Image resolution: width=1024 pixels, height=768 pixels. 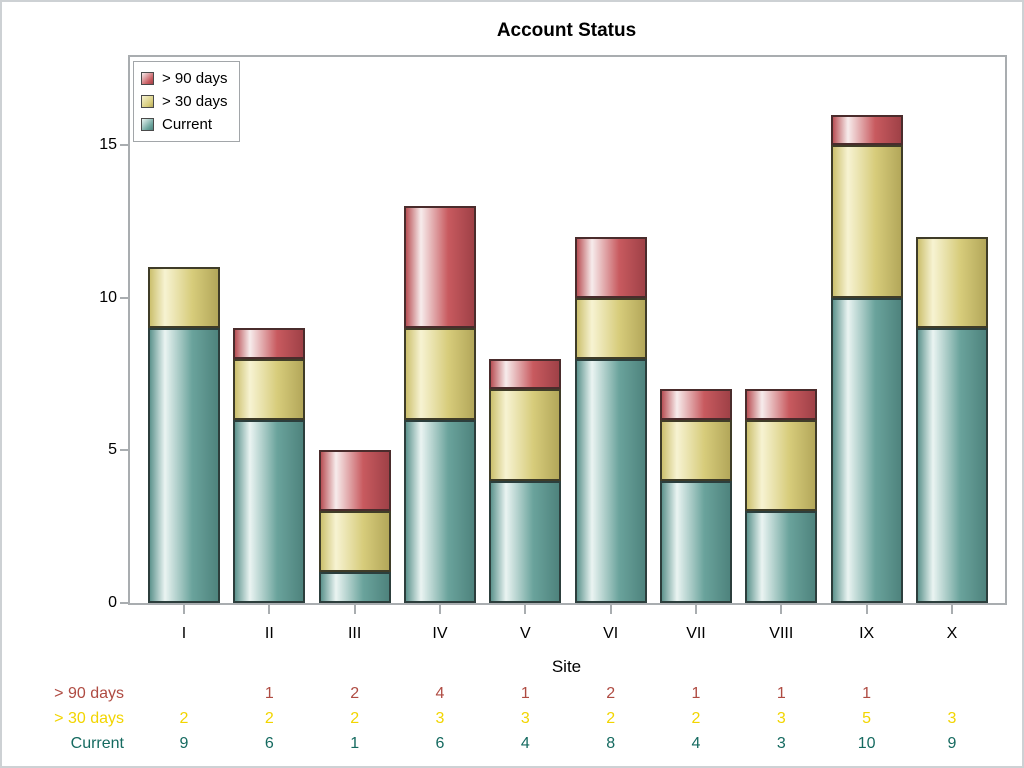 I want to click on y-axis-tick-label: 15, so click(x=108, y=145).